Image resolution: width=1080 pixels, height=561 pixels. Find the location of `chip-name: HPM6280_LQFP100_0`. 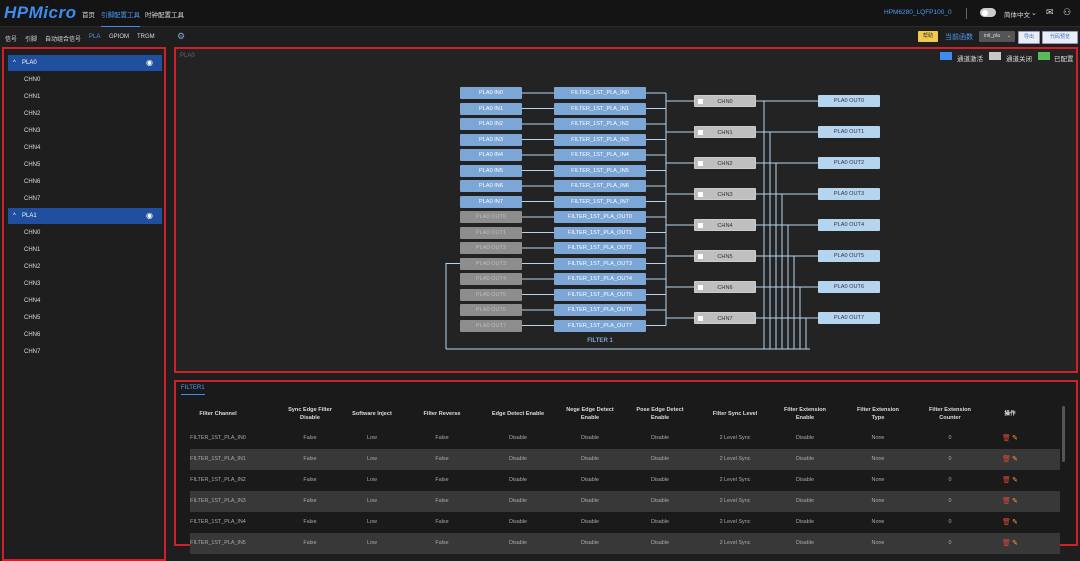

chip-name: HPM6280_LQFP100_0 is located at coordinates (918, 12).